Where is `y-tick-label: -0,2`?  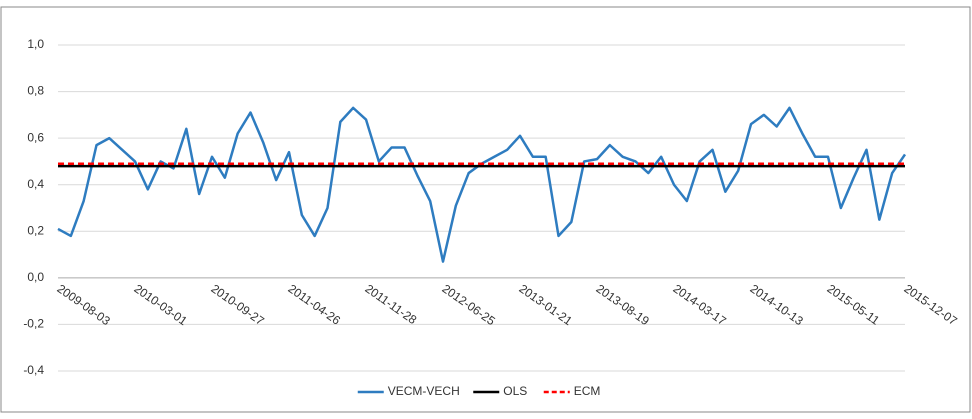
y-tick-label: -0,2 is located at coordinates (33, 324).